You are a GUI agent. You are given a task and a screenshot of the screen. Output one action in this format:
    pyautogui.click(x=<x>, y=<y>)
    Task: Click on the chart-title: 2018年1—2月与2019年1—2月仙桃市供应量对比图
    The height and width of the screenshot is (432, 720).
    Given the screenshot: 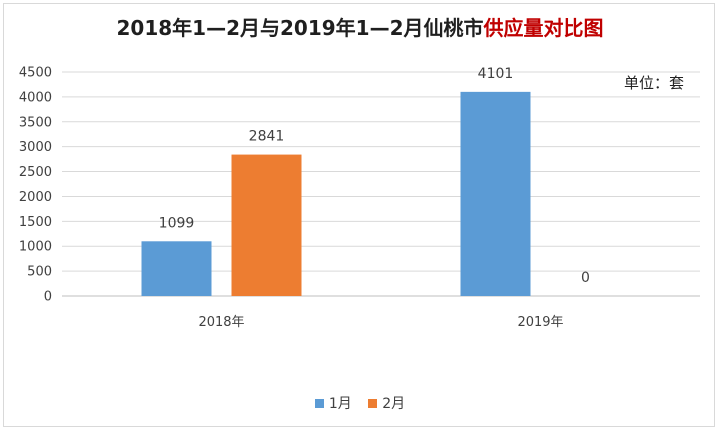 What is the action you would take?
    pyautogui.click(x=360, y=26)
    